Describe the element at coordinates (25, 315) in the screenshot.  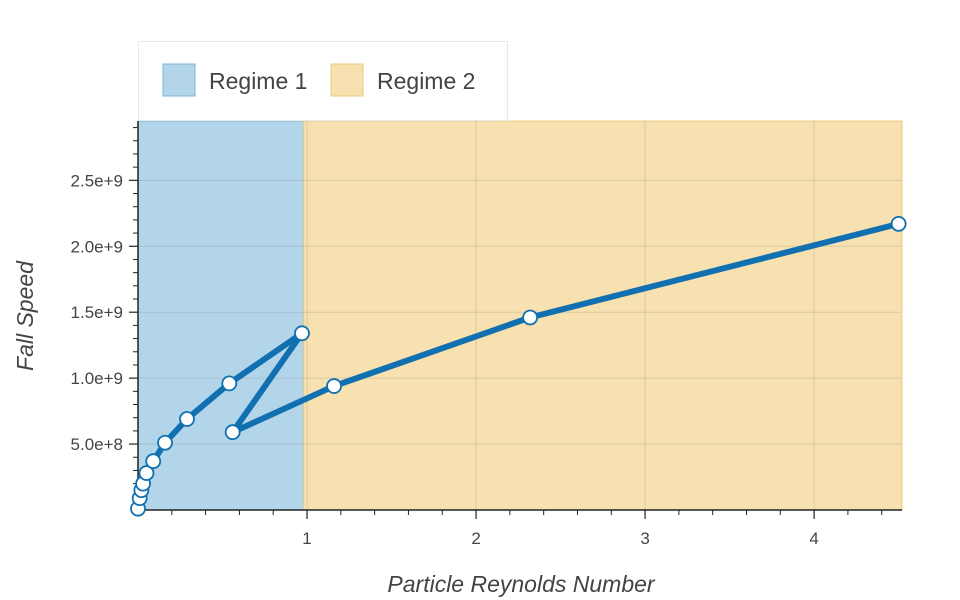
I see `y-axis-title: Fall Speed` at that location.